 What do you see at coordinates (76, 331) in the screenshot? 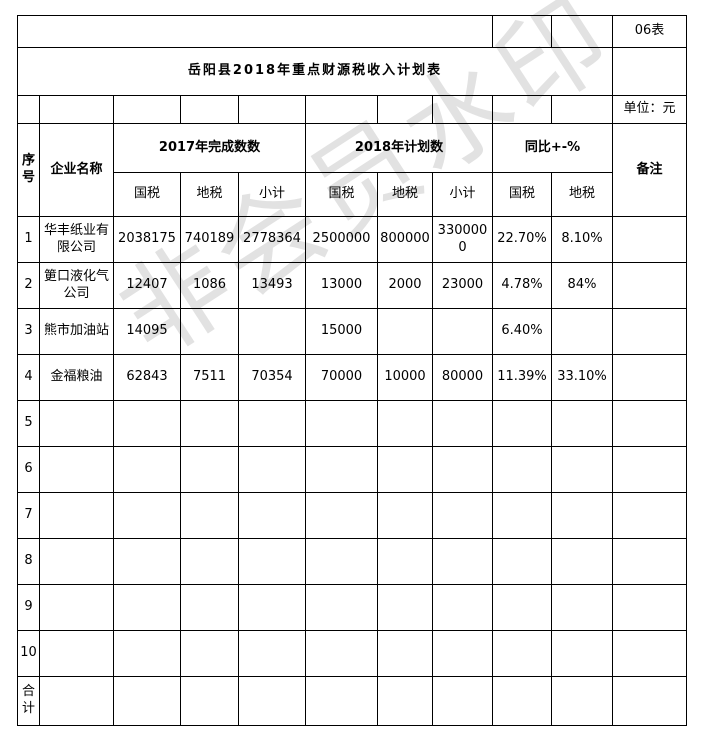
I see `company-name-cell: 熊市加油站` at bounding box center [76, 331].